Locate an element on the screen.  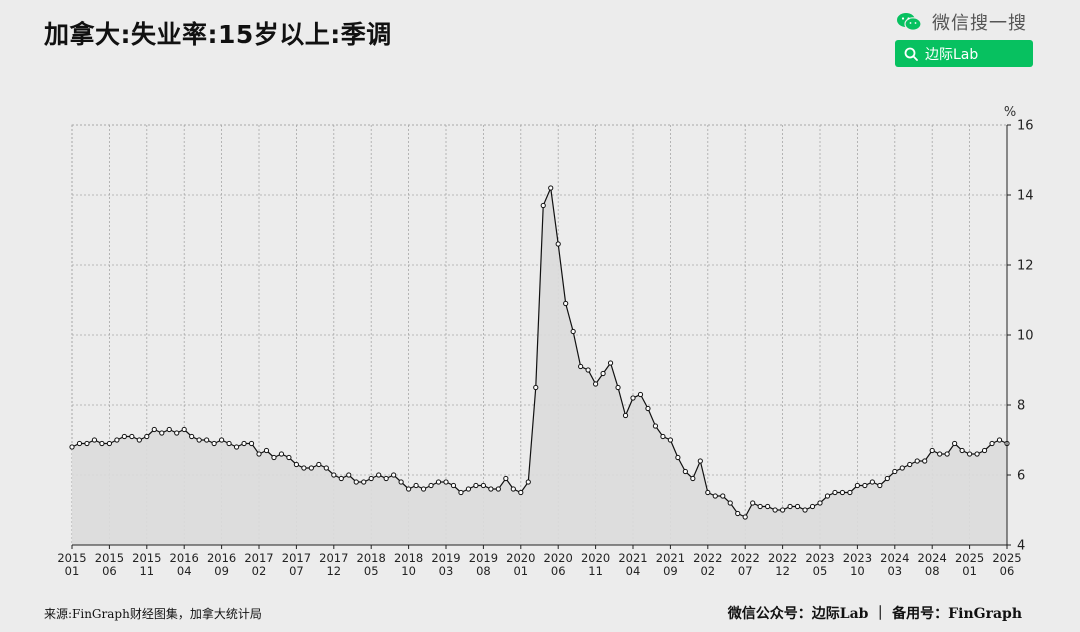
x-tick-label-month: 12 is located at coordinates (782, 571).